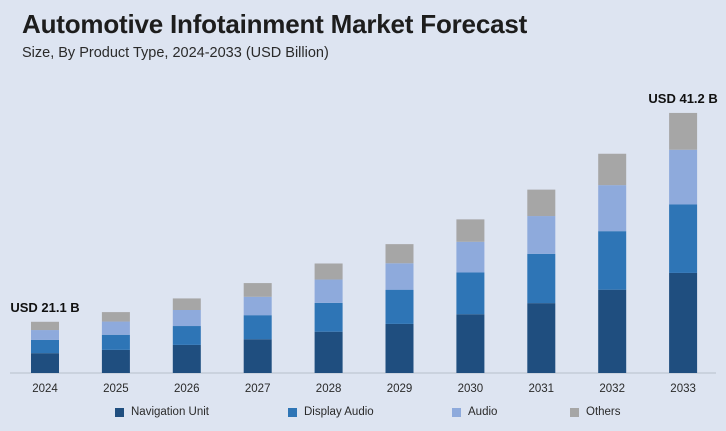  I want to click on bar-audio-2025, so click(115, 328).